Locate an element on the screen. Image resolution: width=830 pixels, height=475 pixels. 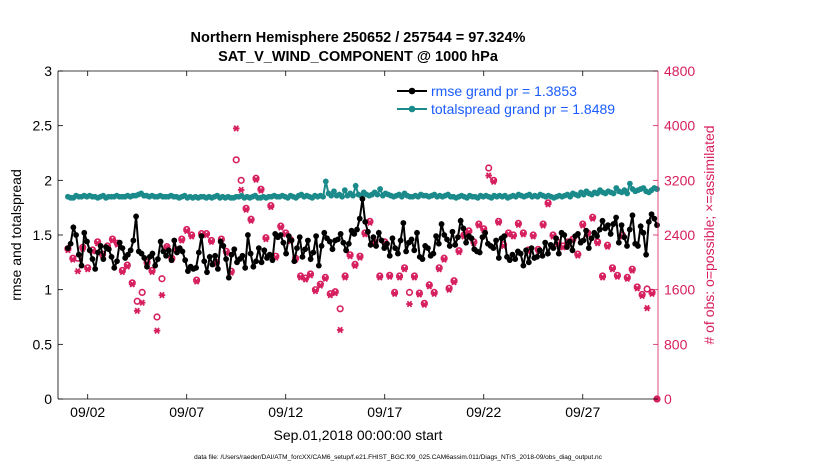
y-axis-left-label: rmse and totalspread is located at coordinates (16, 235).